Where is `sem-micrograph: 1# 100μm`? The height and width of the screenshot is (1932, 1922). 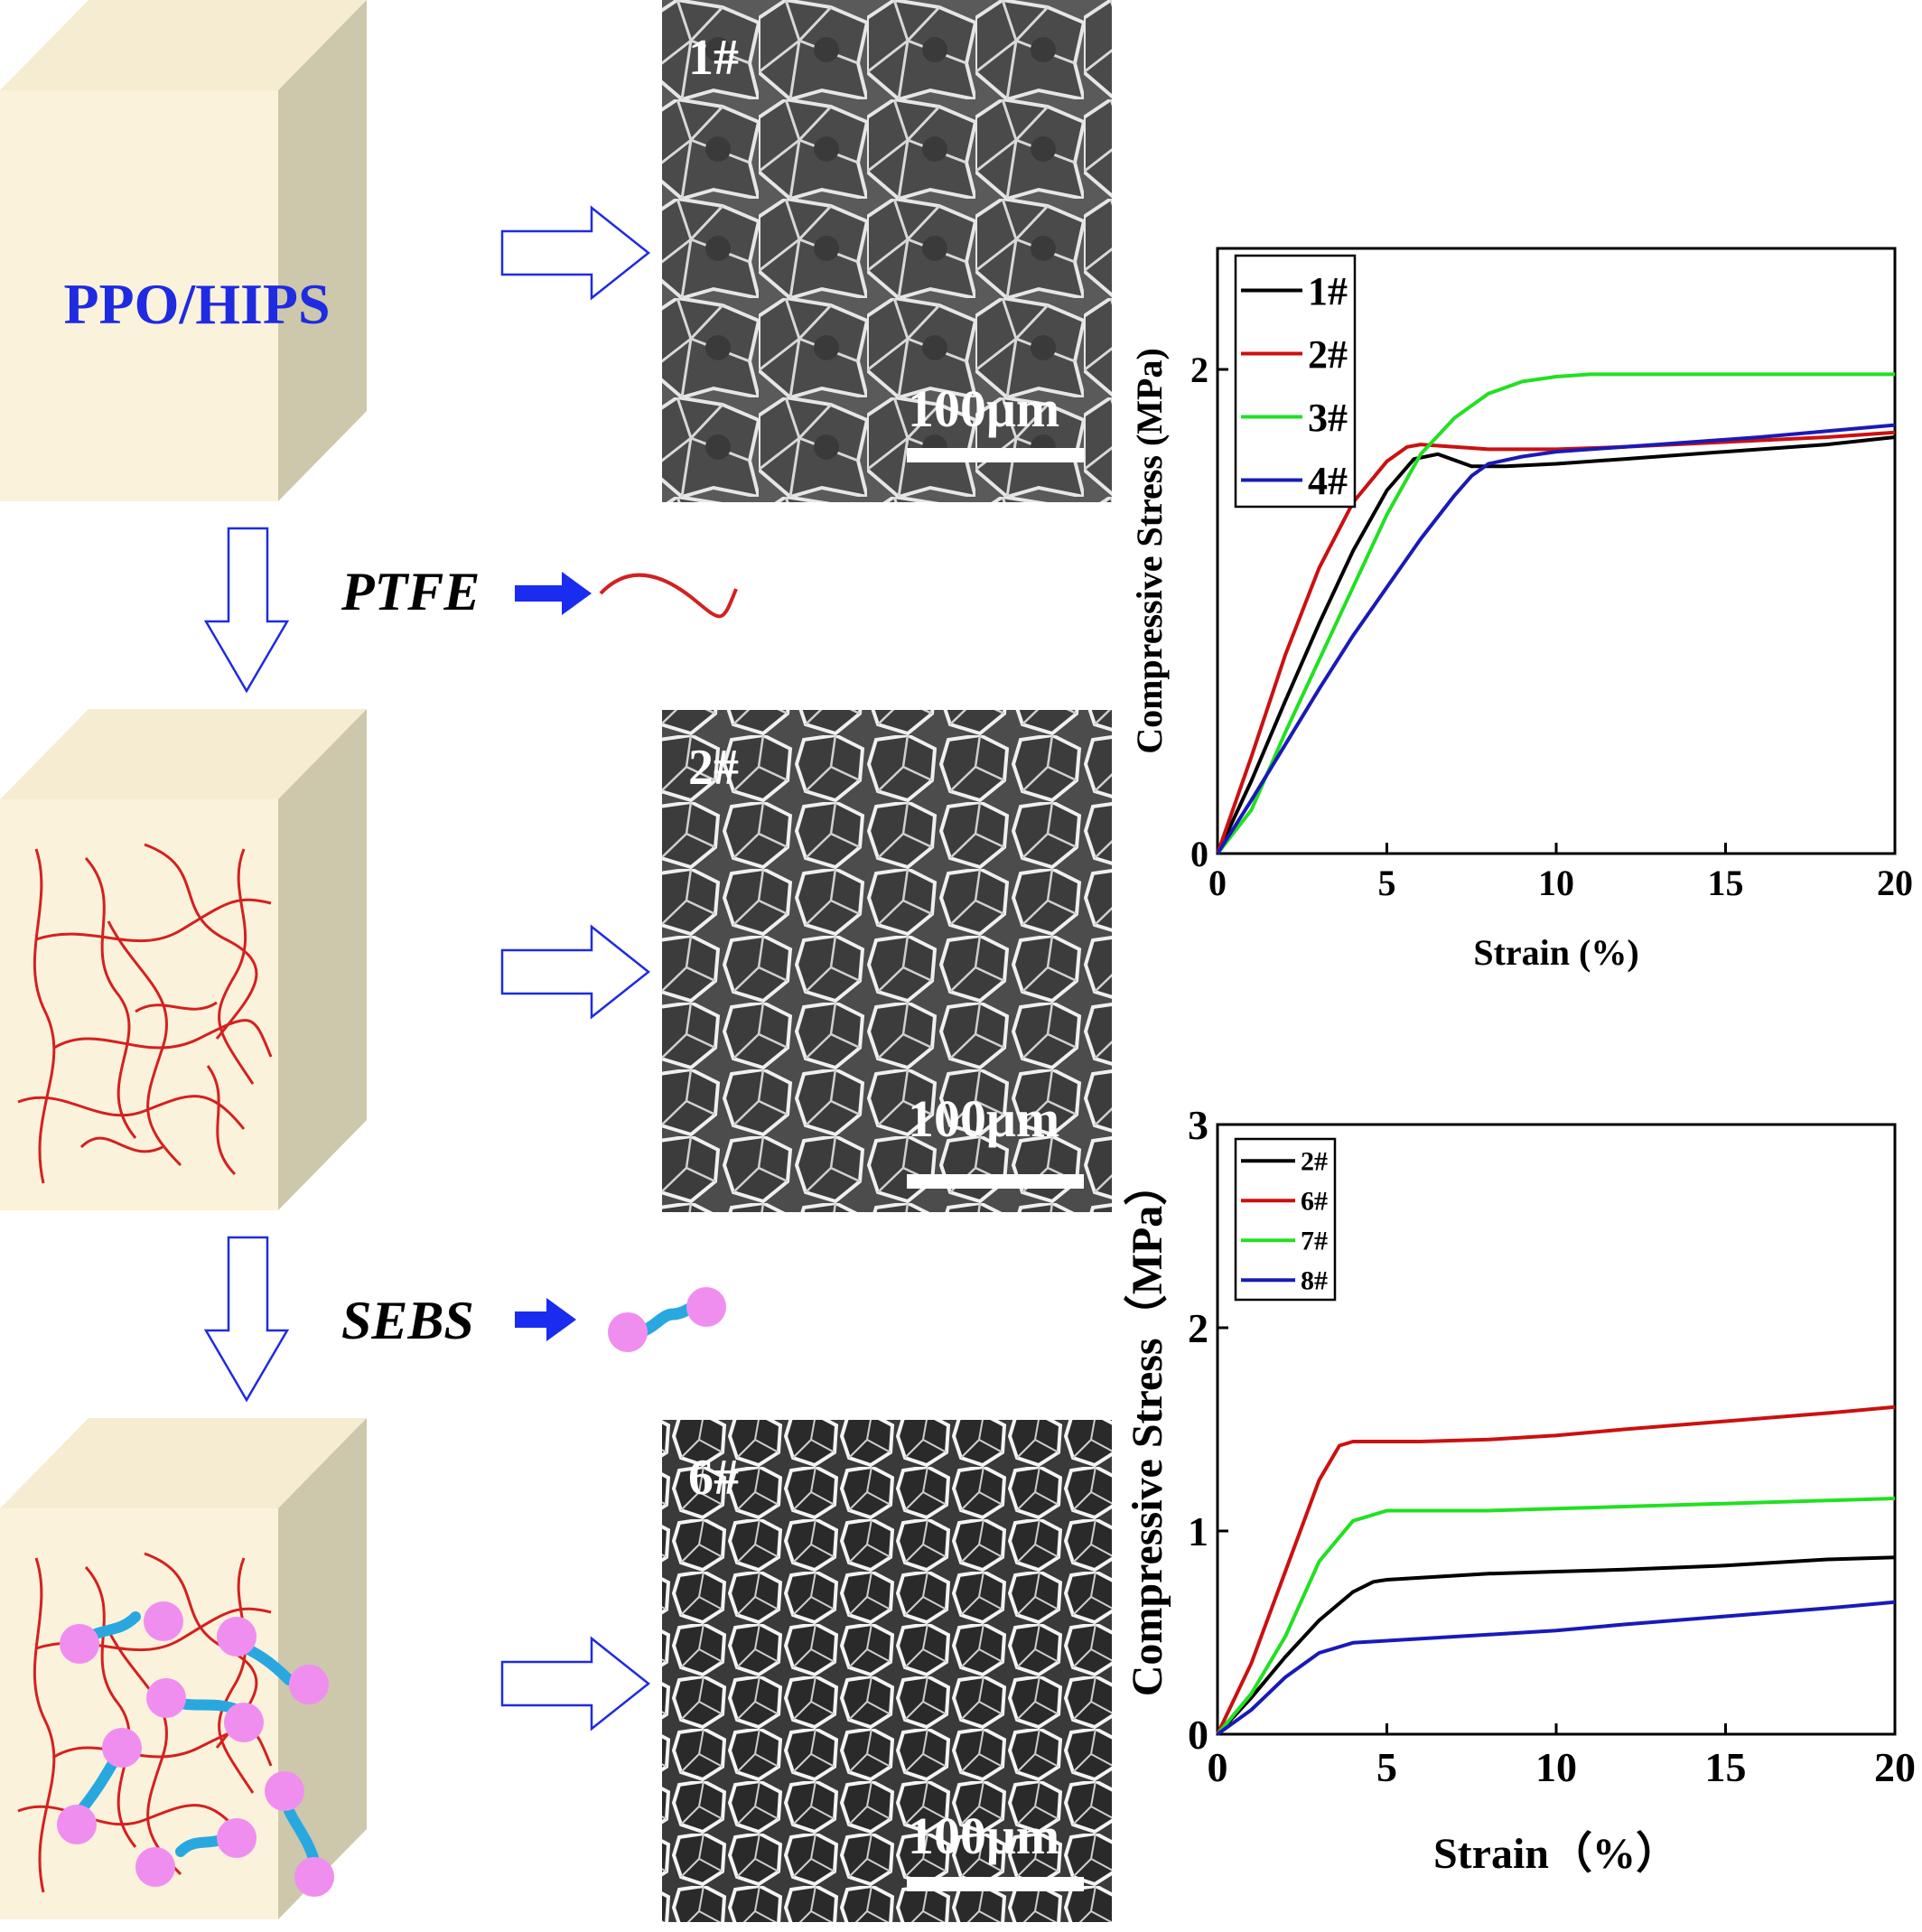
sem-micrograph: 1# 100μm is located at coordinates (887, 251).